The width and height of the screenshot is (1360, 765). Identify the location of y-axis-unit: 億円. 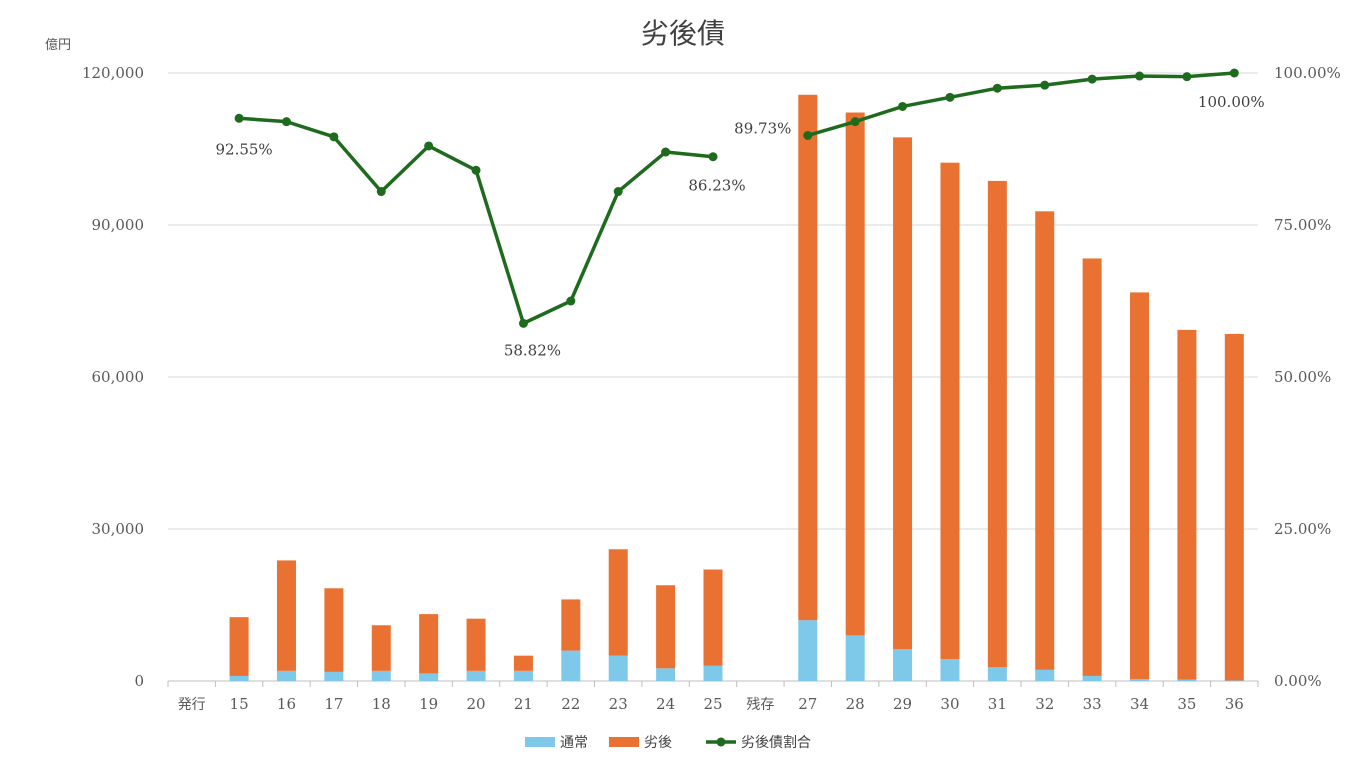
(58, 45).